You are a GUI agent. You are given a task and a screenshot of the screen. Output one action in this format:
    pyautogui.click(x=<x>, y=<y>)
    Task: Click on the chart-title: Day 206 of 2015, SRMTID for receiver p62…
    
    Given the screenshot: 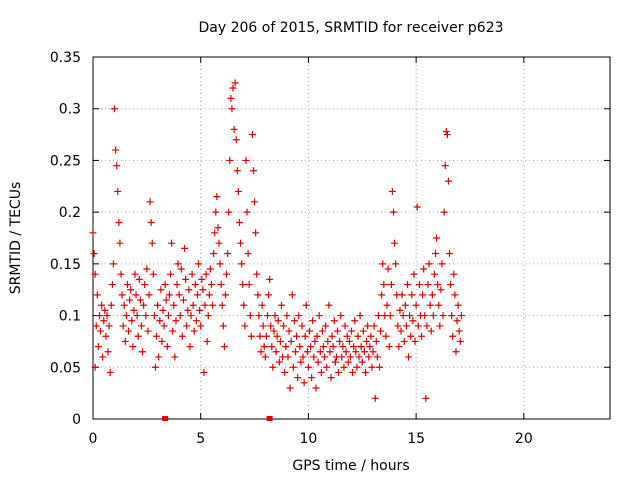 What is the action you would take?
    pyautogui.click(x=350, y=28)
    